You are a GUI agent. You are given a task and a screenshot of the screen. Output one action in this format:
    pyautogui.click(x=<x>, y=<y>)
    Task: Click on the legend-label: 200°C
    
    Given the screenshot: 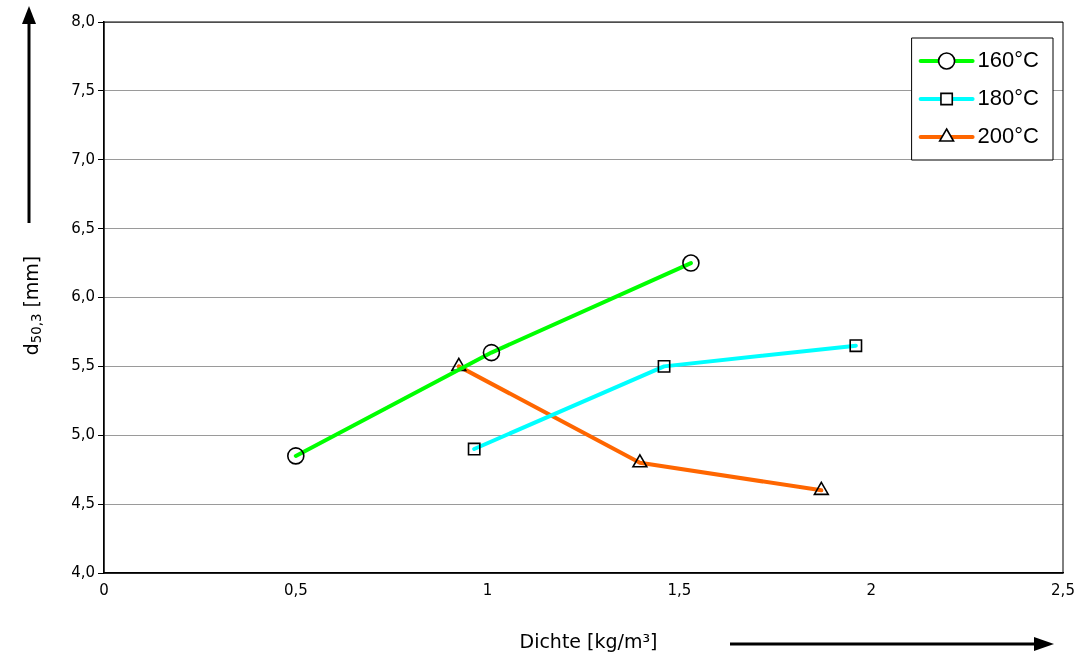 What is the action you would take?
    pyautogui.click(x=1008, y=136)
    